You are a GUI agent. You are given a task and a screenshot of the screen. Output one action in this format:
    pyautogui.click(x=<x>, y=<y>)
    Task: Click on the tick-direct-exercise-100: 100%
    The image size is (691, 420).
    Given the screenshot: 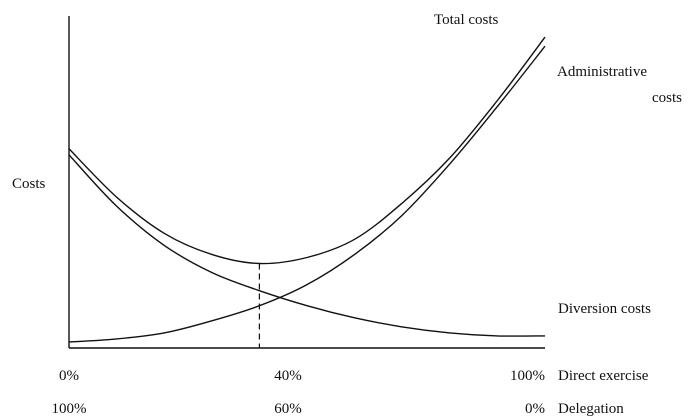 What is the action you would take?
    pyautogui.click(x=527, y=376)
    